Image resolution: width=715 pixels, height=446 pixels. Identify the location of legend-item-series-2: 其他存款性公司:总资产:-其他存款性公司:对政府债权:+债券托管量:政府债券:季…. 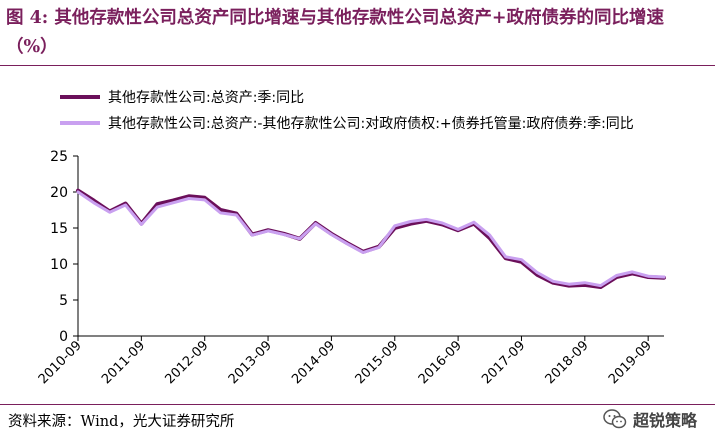
(347, 123).